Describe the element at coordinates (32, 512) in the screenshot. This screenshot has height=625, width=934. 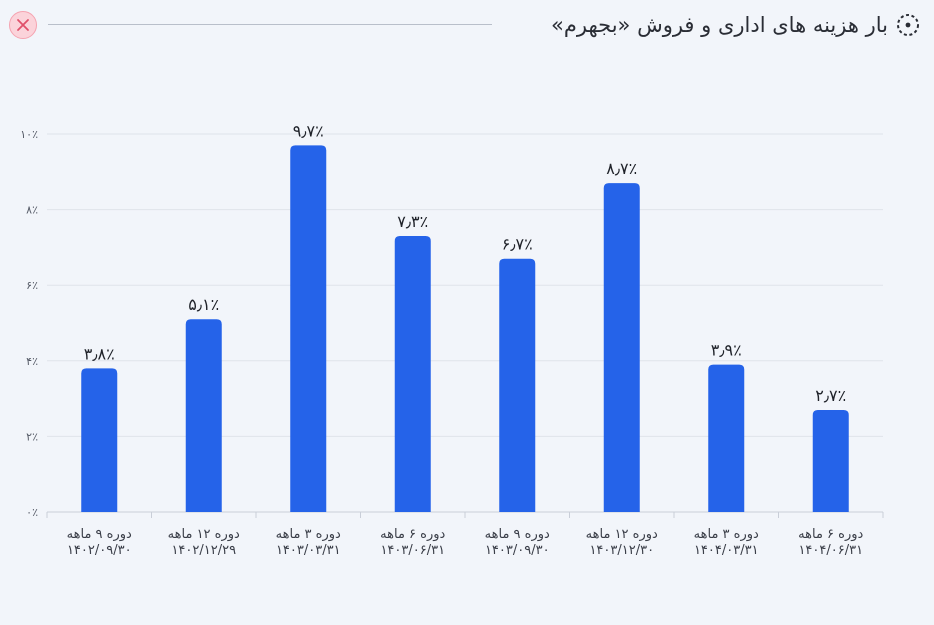
I see `y-tick-label: ۰٪` at that location.